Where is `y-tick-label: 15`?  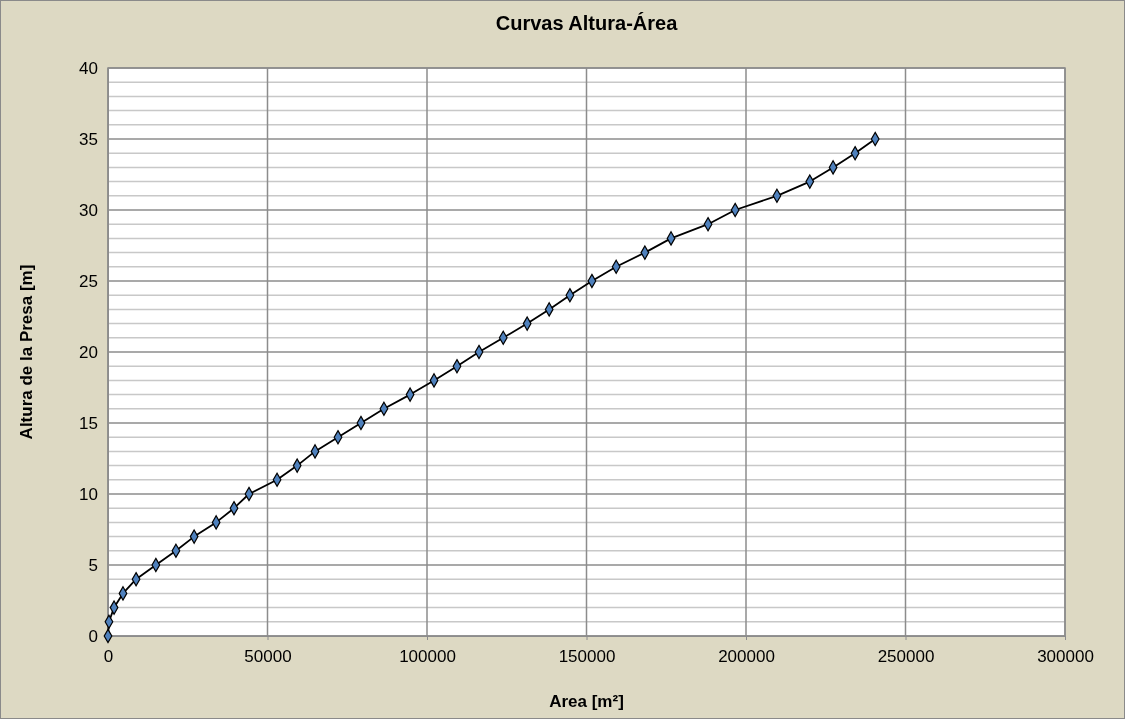 y-tick-label: 15 is located at coordinates (88, 423).